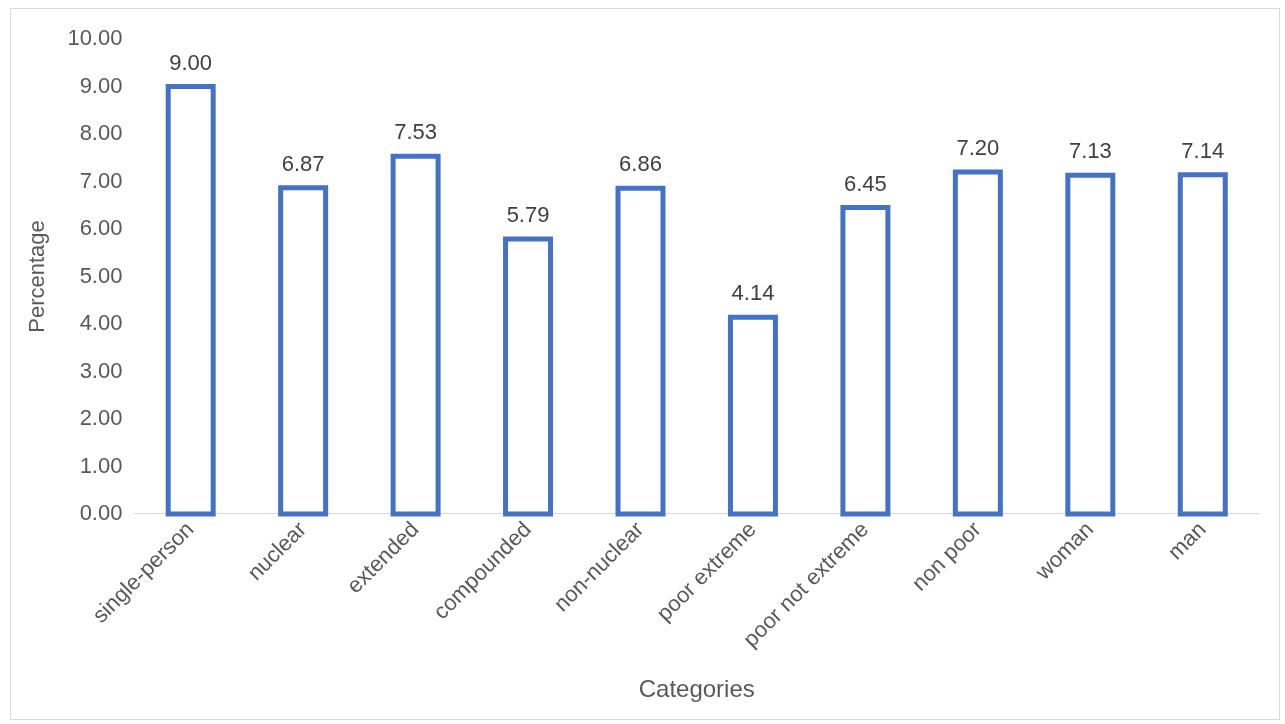 The image size is (1285, 724). What do you see at coordinates (528, 215) in the screenshot?
I see `data-label: 5.79` at bounding box center [528, 215].